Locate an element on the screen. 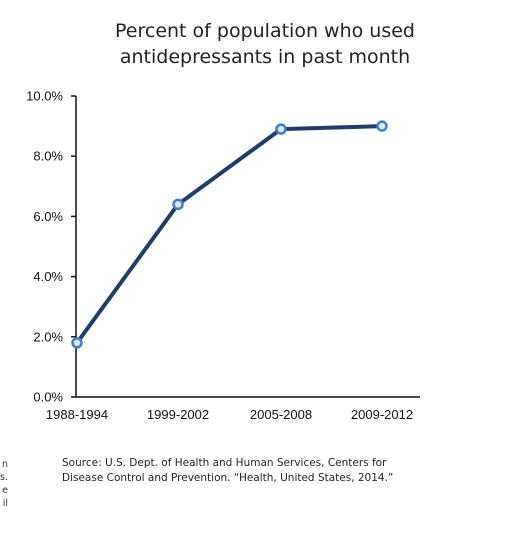  y-tick-label: 4.0% is located at coordinates (48, 276).